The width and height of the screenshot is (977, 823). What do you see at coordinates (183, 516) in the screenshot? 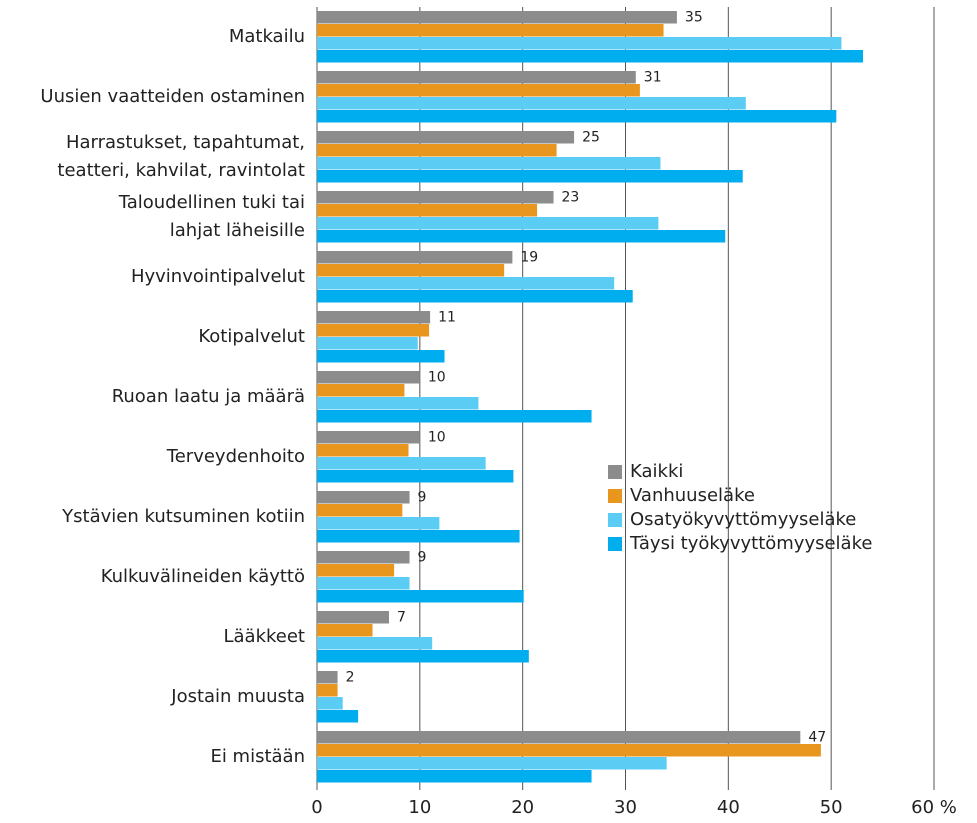
I see `category-label: Ystävien kutsuminen kotiin` at bounding box center [183, 516].